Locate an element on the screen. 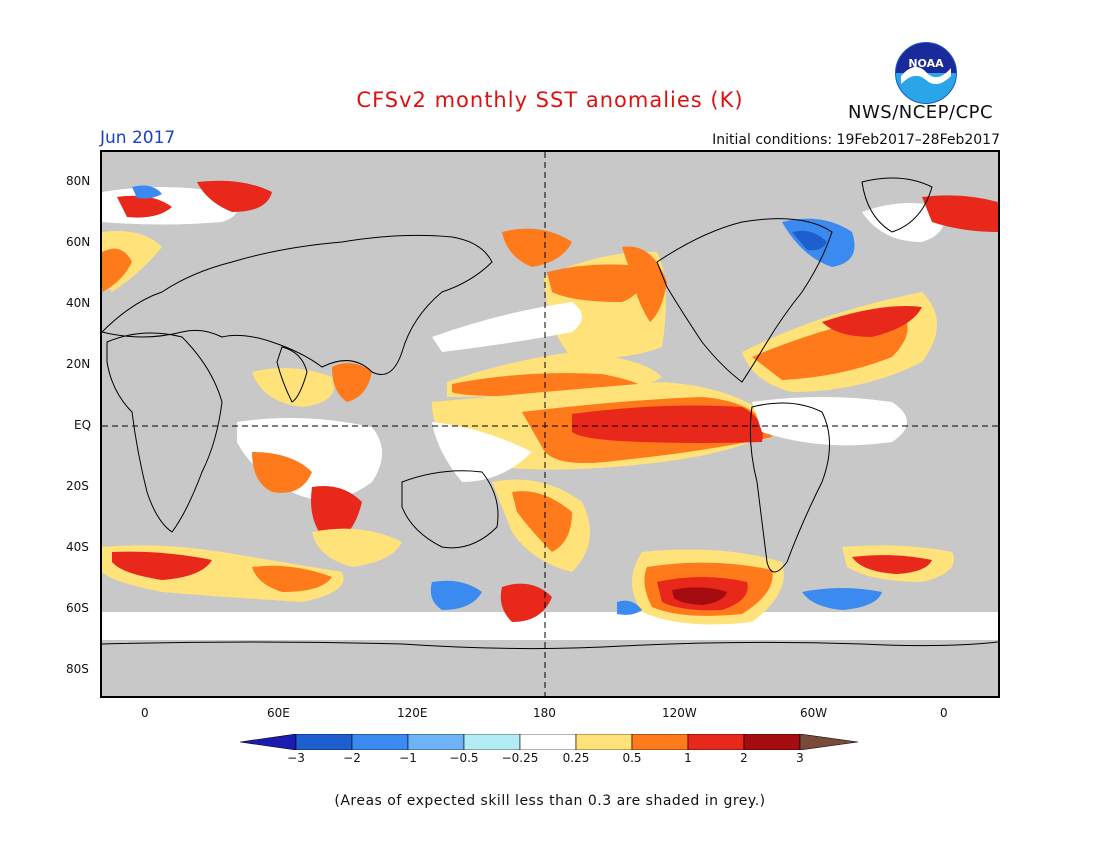 The image size is (1100, 850). lat-label-80n: 80N is located at coordinates (78, 181).